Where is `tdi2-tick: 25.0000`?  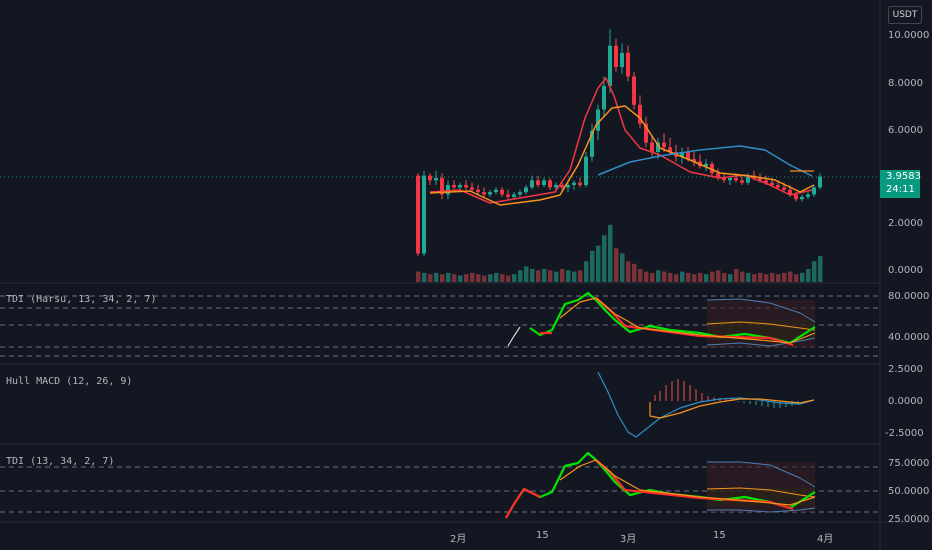 tdi2-tick: 25.0000 is located at coordinates (909, 519).